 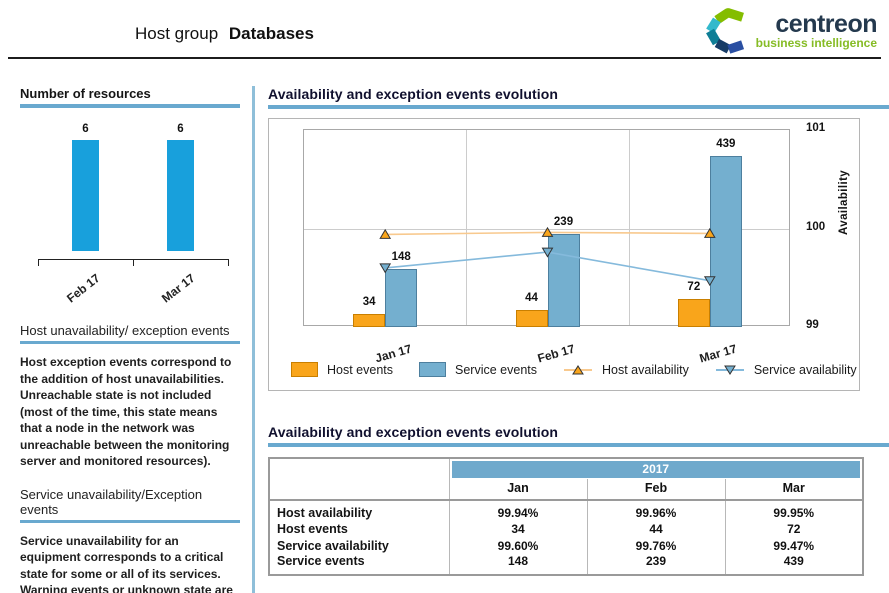 What do you see at coordinates (724, 31) in the screenshot?
I see `centreon-logo-icon` at bounding box center [724, 31].